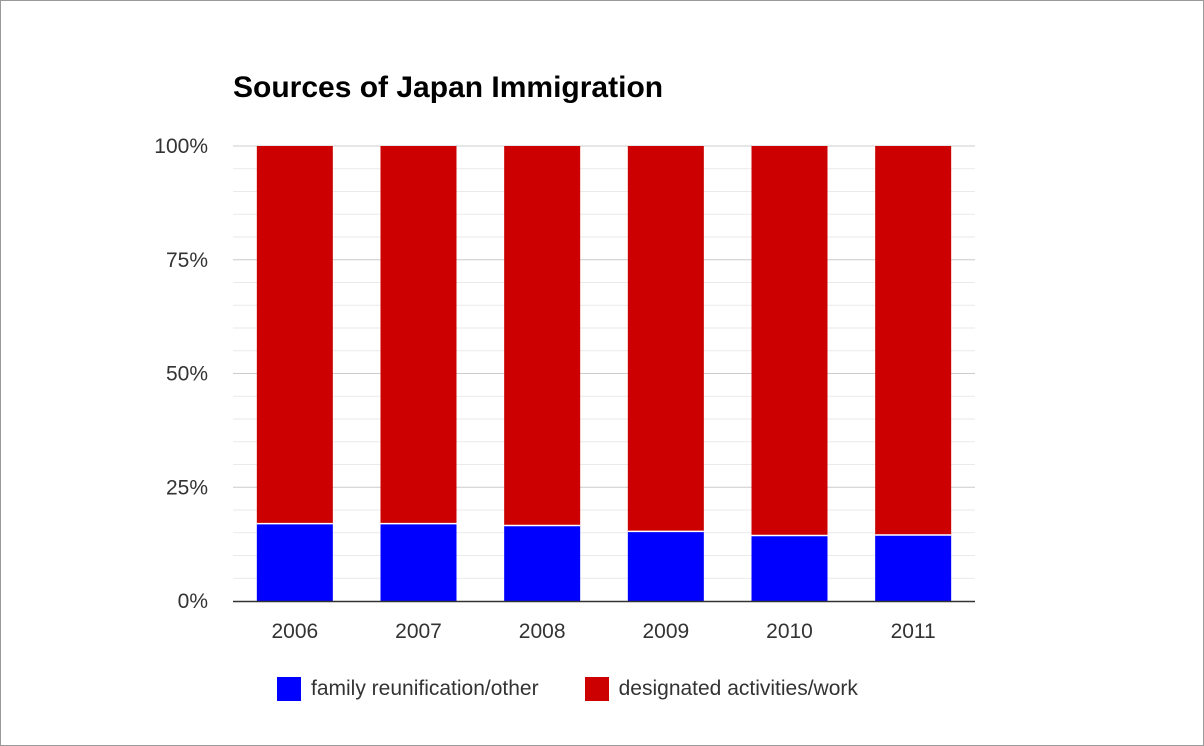  What do you see at coordinates (913, 631) in the screenshot?
I see `x-tick-label-2011: 2011` at bounding box center [913, 631].